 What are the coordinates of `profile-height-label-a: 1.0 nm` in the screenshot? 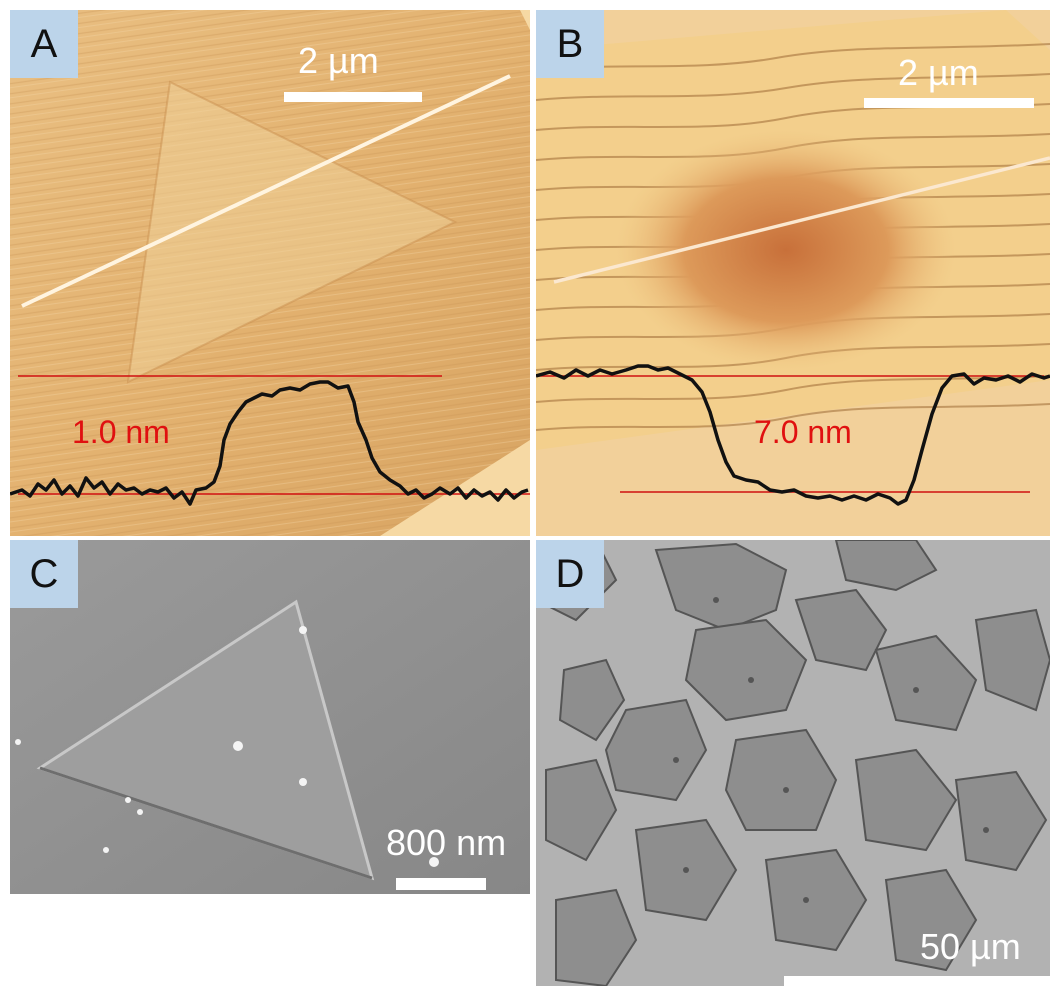 It's located at (121, 432).